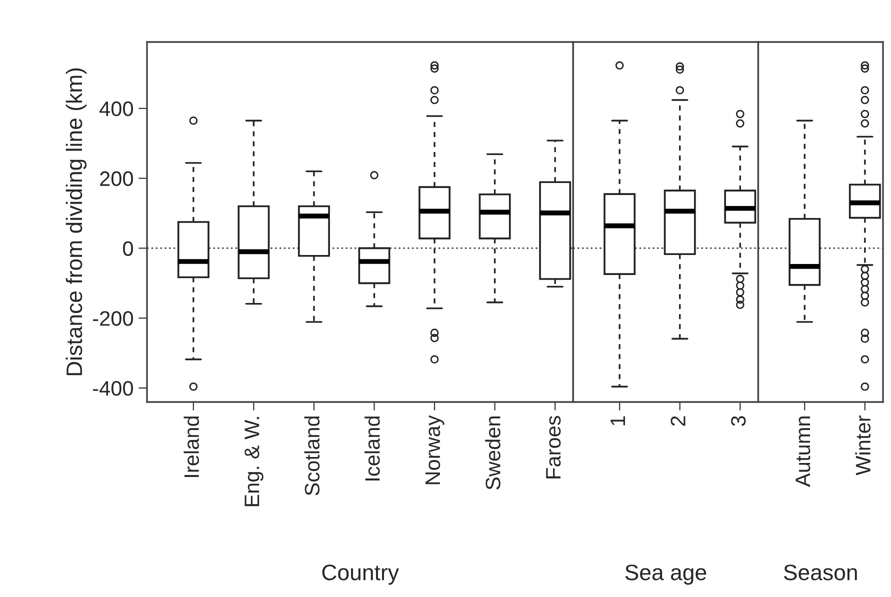 This screenshot has width=891, height=597. What do you see at coordinates (738, 421) in the screenshot?
I see `x-tick-label: 3` at bounding box center [738, 421].